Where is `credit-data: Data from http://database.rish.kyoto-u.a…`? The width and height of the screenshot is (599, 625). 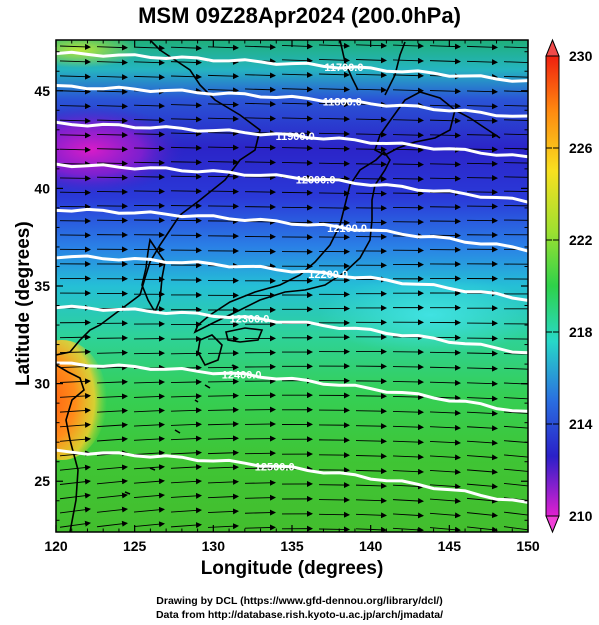
credit-data: Data from http://database.rish.kyoto-u.a… is located at coordinates (299, 615).